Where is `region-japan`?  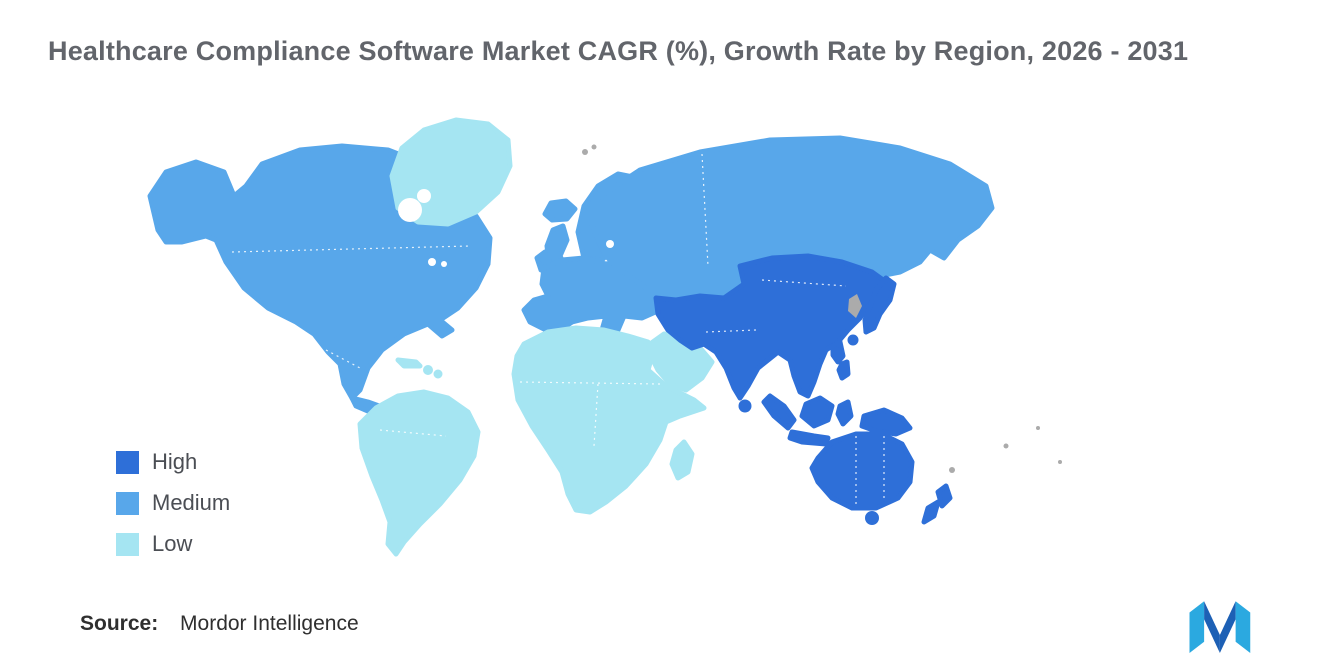 region-japan is located at coordinates (879, 305).